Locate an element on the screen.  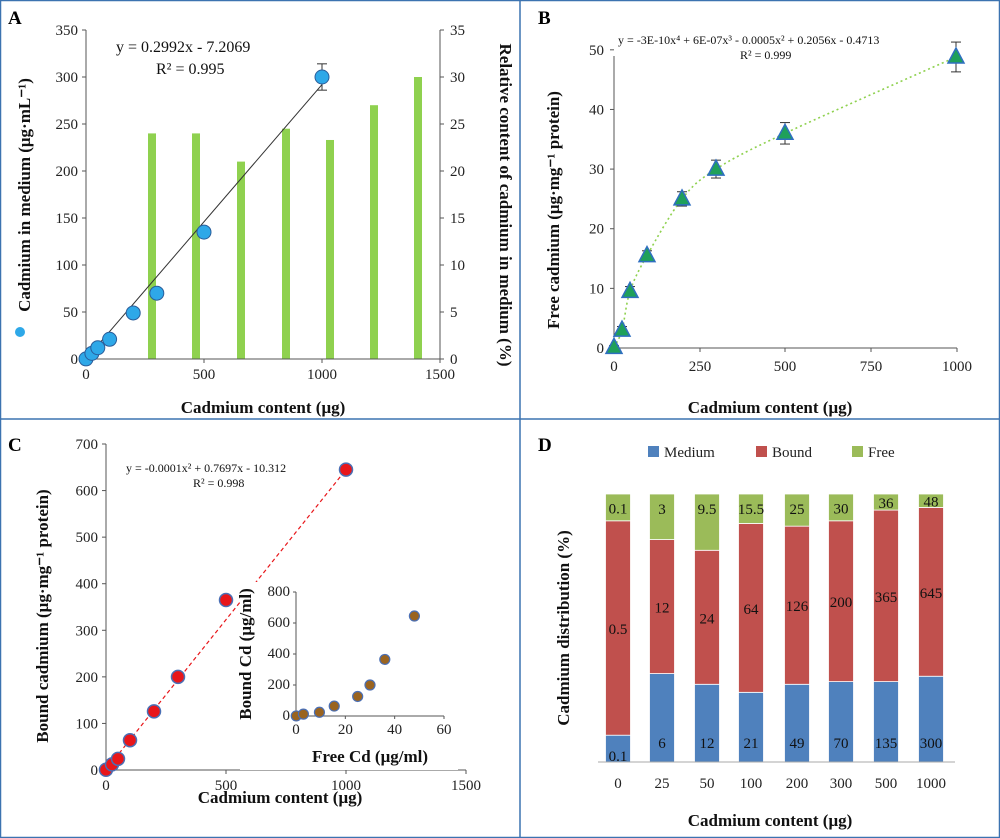
x-tick-label: 100 is located at coordinates (751, 784).